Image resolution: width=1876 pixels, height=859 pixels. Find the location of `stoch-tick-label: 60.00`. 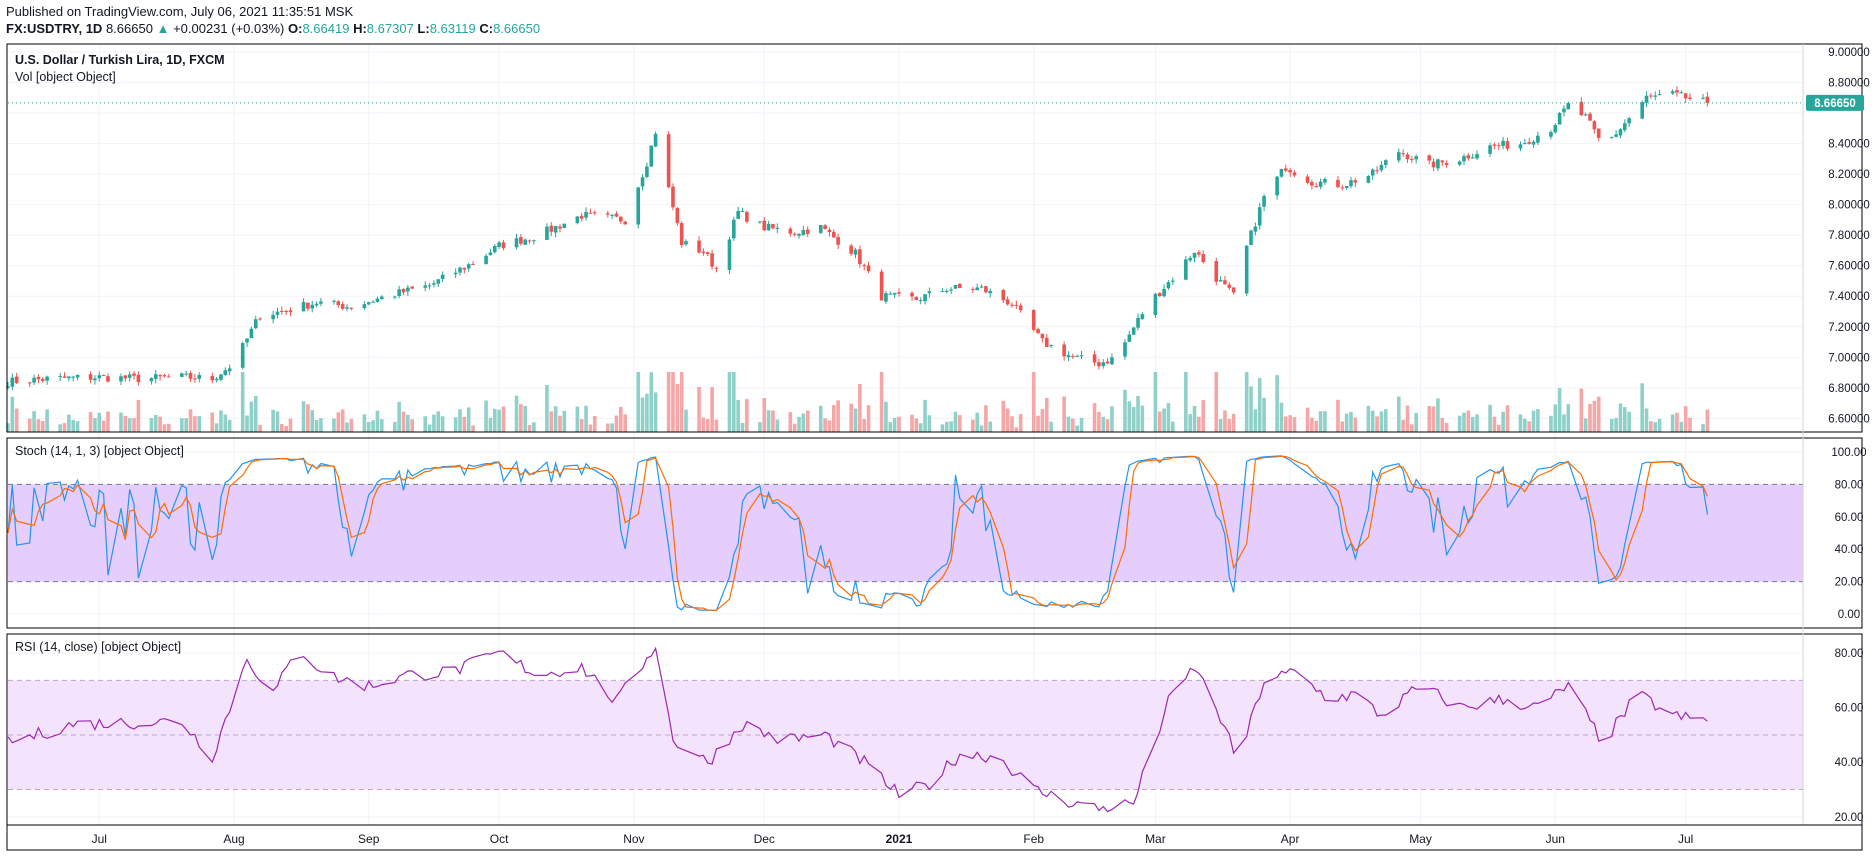

stoch-tick-label: 60.00 is located at coordinates (1849, 518).